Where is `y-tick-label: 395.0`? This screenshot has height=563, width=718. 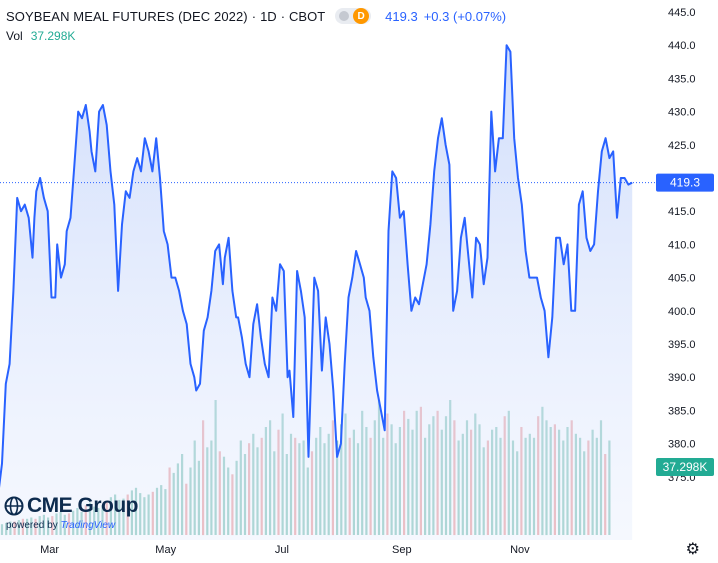
y-tick-label: 395.0 is located at coordinates (682, 345).